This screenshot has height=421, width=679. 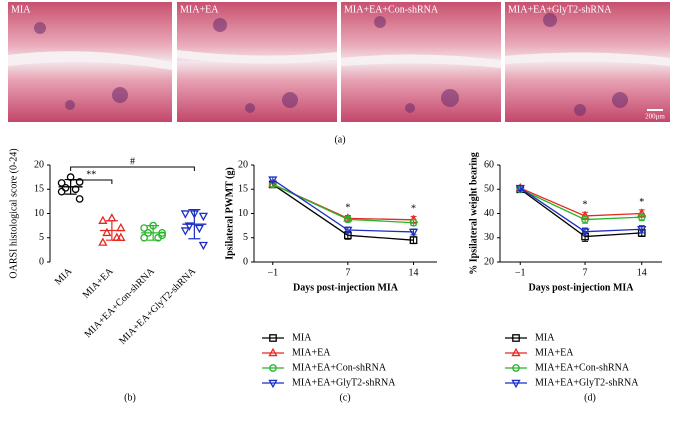 I want to click on significance-label: #, so click(x=132, y=161).